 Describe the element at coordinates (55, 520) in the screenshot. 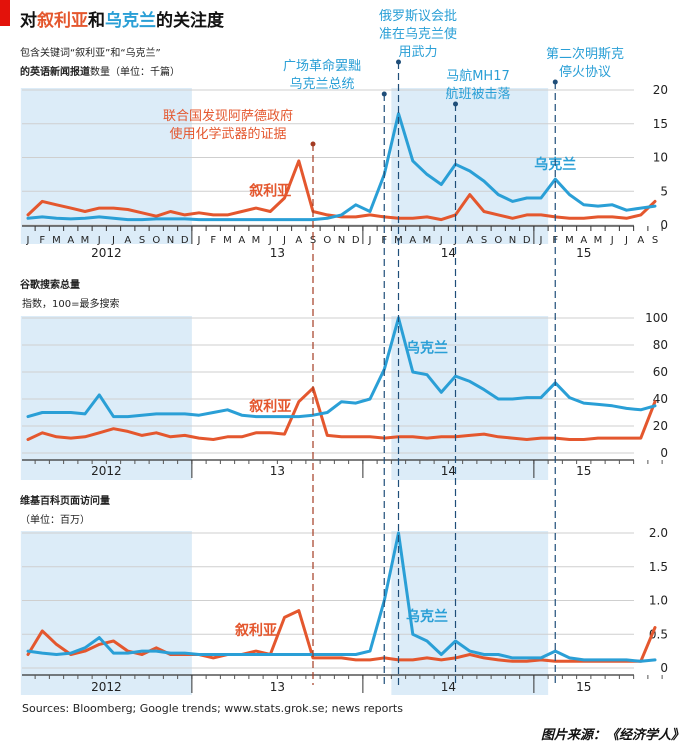

I see `wiki-panel-subtitle: （单位：百万）` at that location.